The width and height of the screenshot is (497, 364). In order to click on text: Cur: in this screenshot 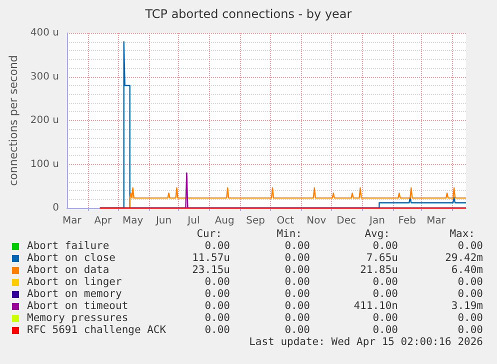, I will do `click(209, 234)`.